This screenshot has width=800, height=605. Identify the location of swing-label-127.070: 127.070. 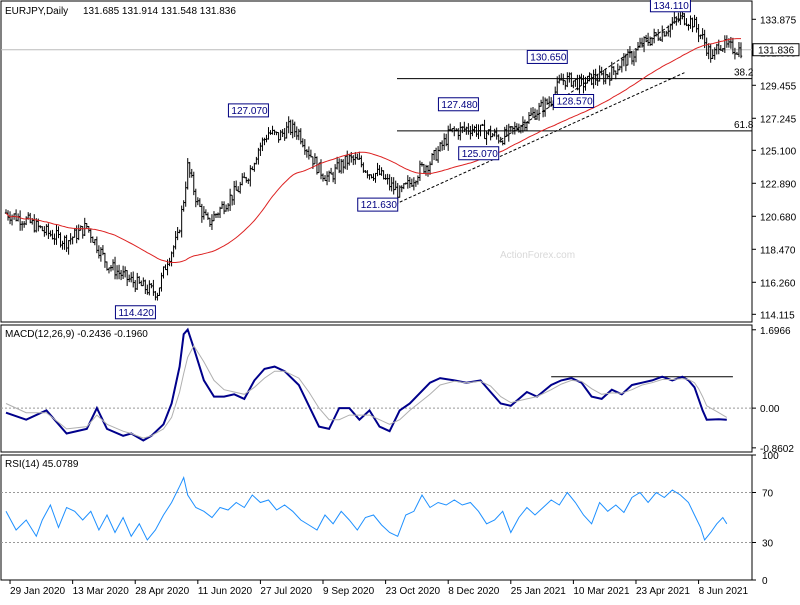
(249, 111).